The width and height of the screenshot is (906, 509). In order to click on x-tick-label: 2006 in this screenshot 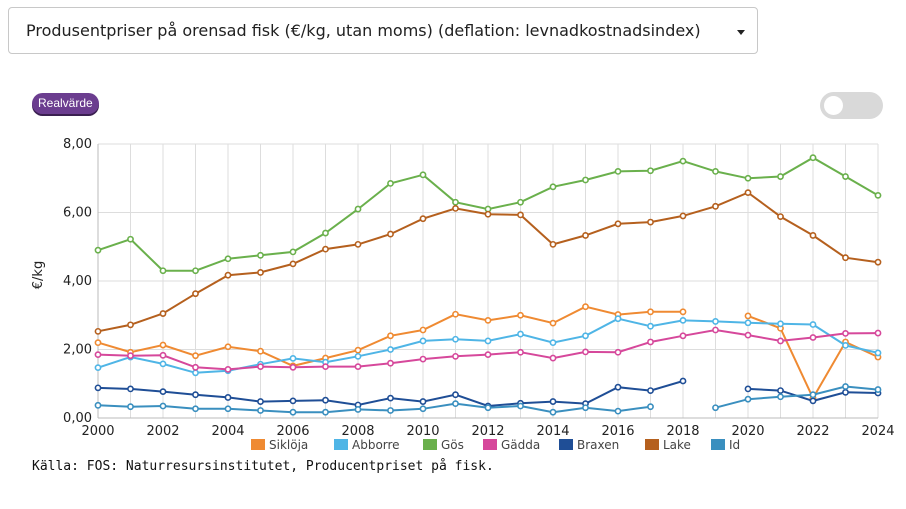, I will do `click(292, 431)`.